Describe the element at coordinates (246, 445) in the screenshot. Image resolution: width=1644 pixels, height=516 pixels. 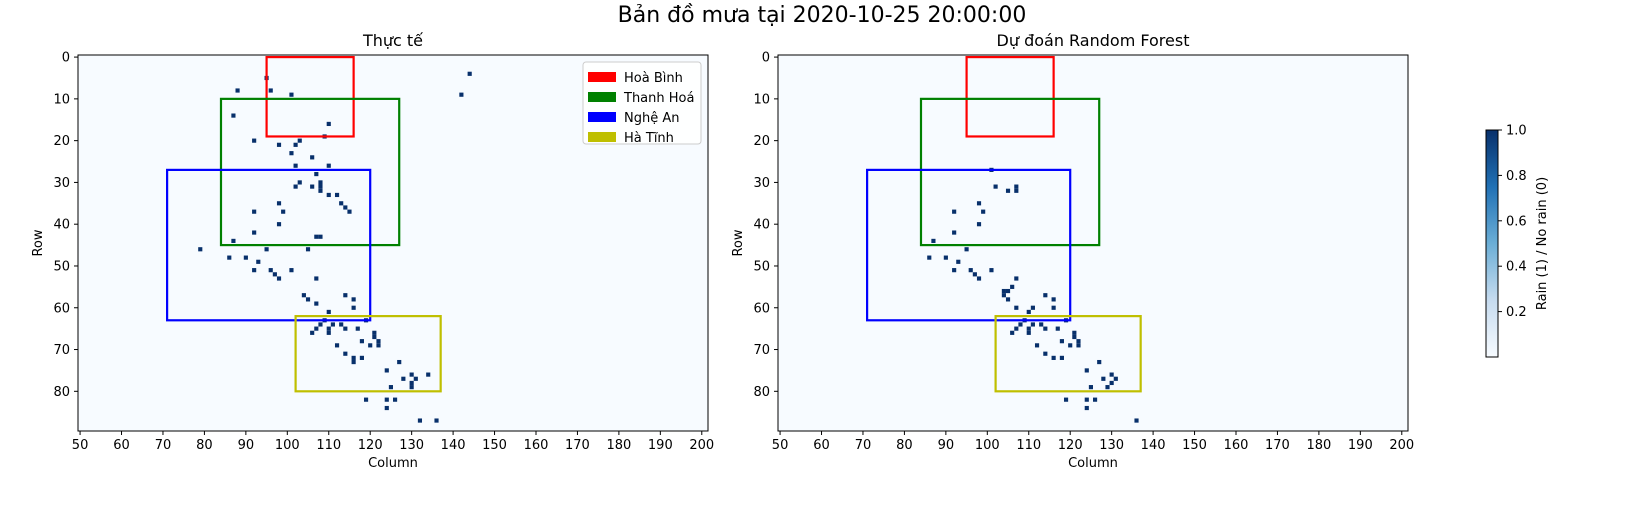
I see `x-tick-label: 90` at that location.